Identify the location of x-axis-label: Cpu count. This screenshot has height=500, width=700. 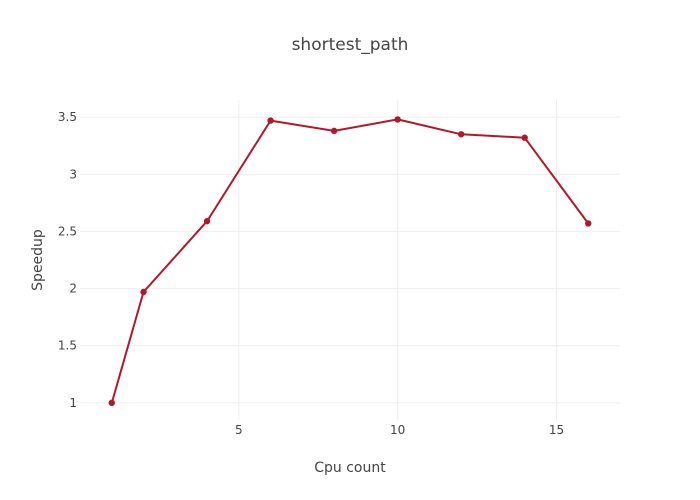
(350, 468).